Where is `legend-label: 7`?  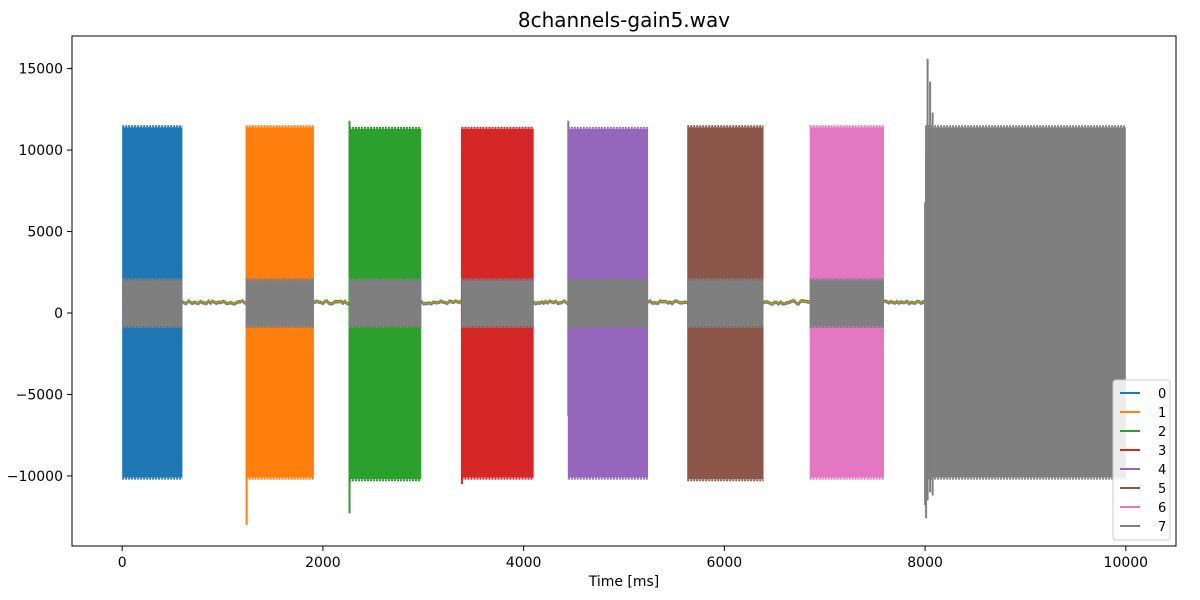
legend-label: 7 is located at coordinates (1162, 527).